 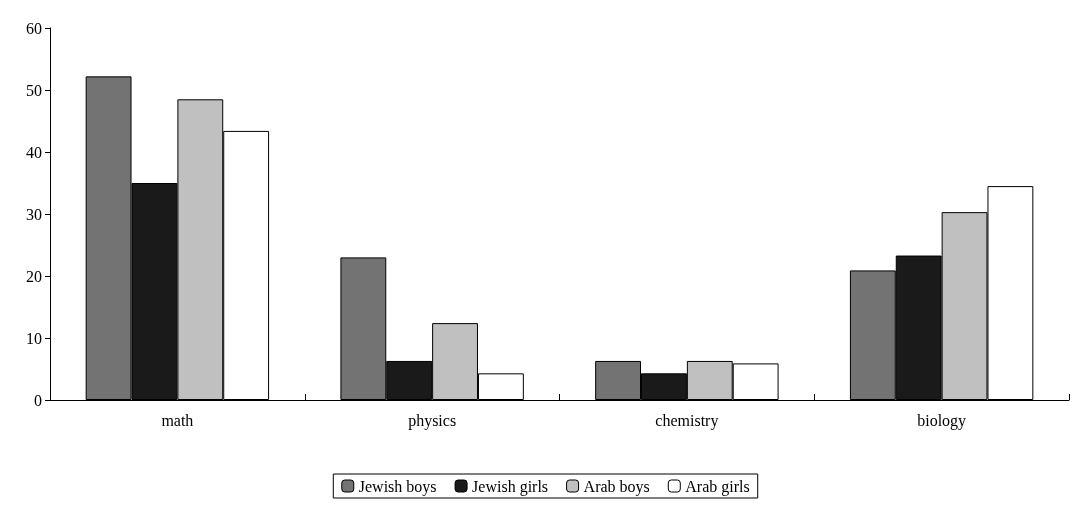 What do you see at coordinates (397, 486) in the screenshot?
I see `legend-label: Jewish boys` at bounding box center [397, 486].